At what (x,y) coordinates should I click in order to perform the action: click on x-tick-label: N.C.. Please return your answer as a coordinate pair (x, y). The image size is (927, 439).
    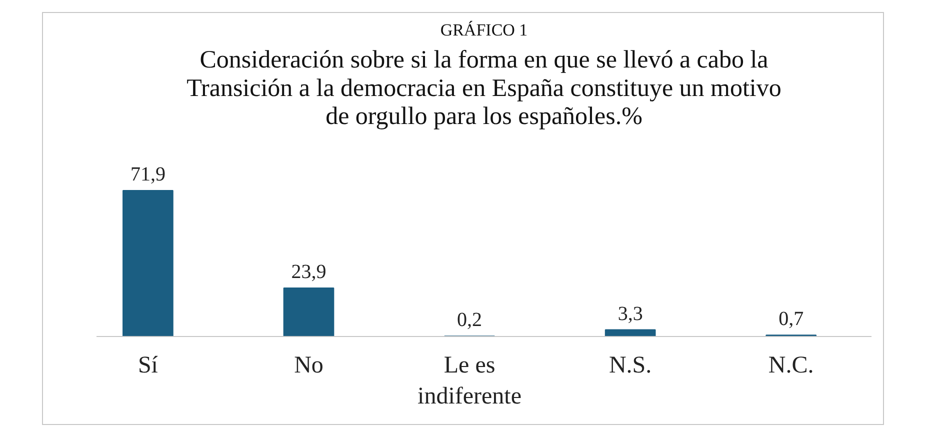
    Looking at the image, I should click on (791, 365).